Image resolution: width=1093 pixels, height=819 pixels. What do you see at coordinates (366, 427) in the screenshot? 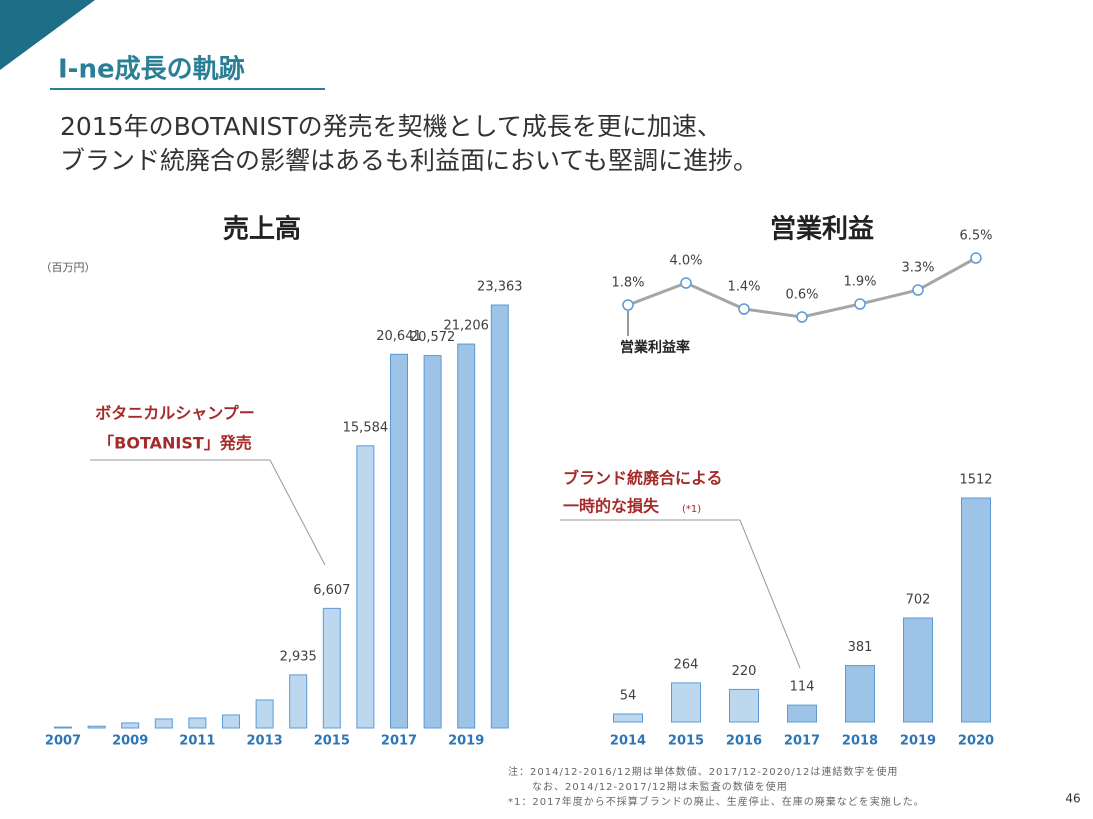
I see `value-label: 15,584` at bounding box center [366, 427].